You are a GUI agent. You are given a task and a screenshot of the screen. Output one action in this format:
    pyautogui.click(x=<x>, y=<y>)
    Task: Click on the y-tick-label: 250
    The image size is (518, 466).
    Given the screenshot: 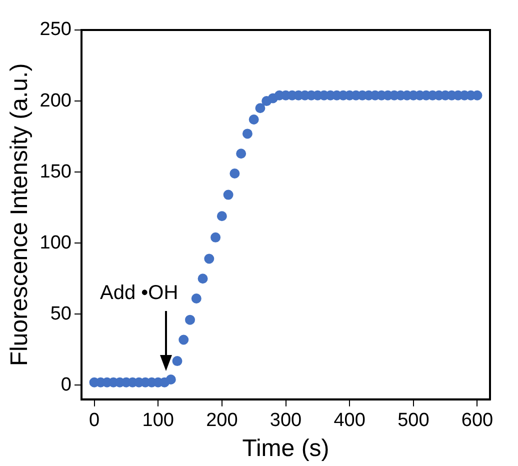 What is the action you would take?
    pyautogui.click(x=56, y=29)
    